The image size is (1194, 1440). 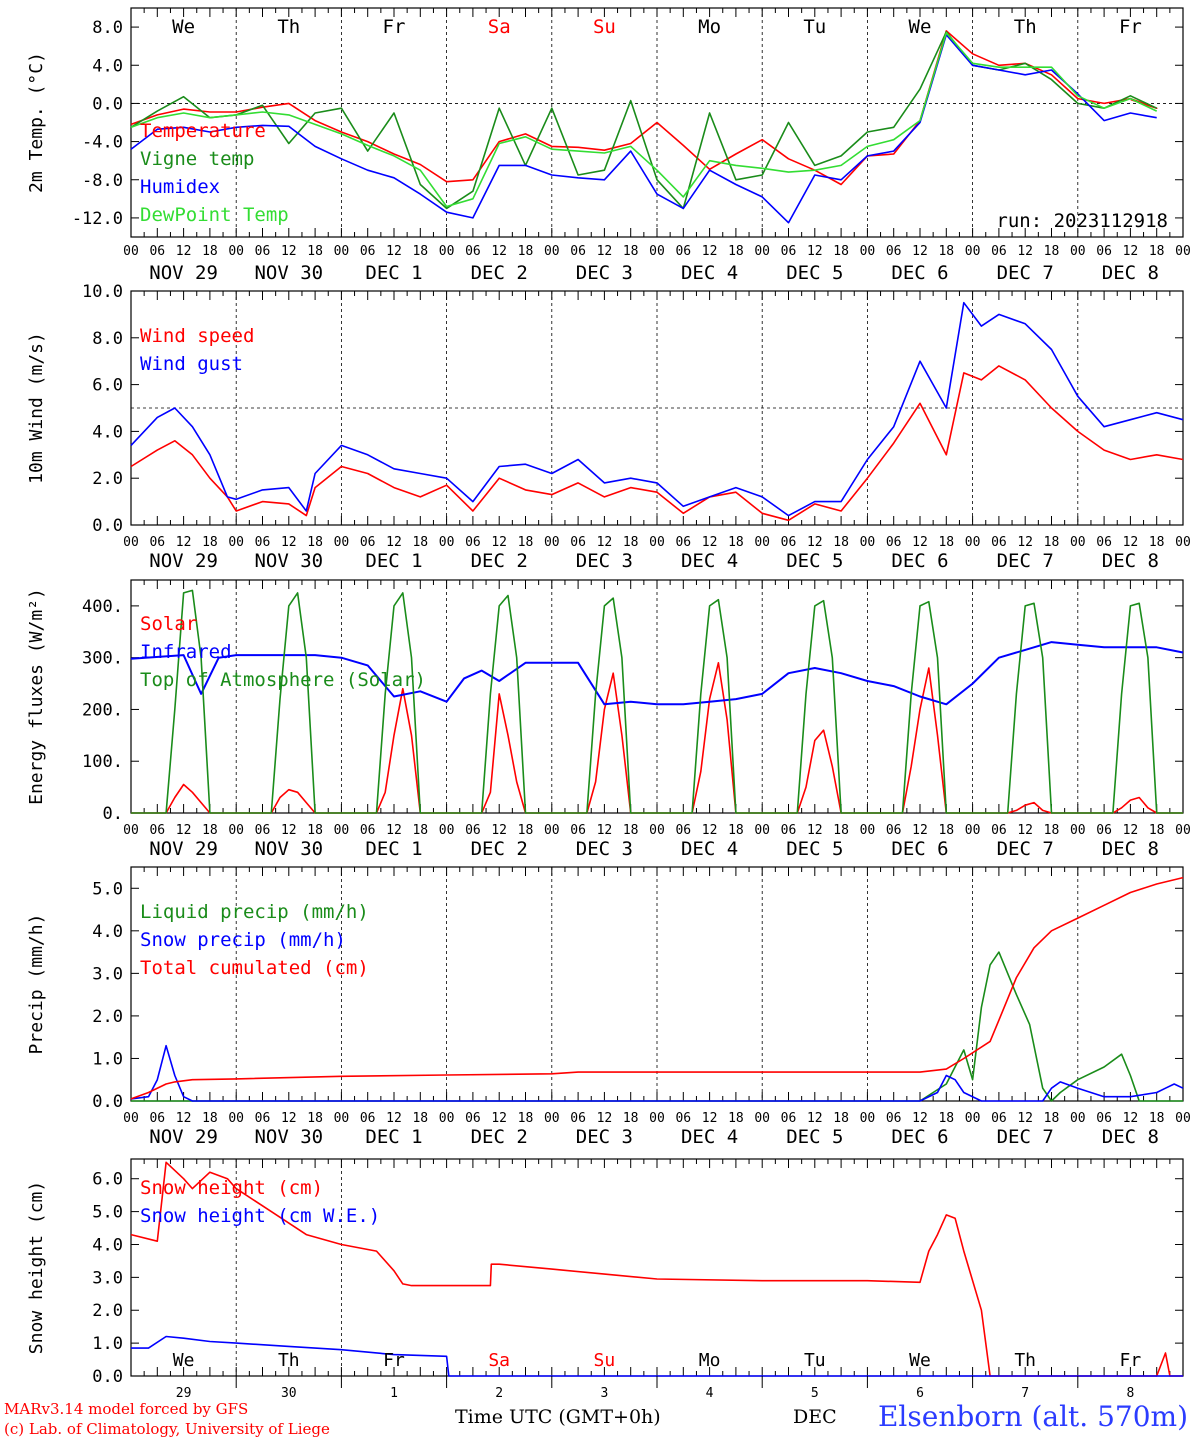 I want to click on date-label: DEC 6, so click(x=919, y=1137).